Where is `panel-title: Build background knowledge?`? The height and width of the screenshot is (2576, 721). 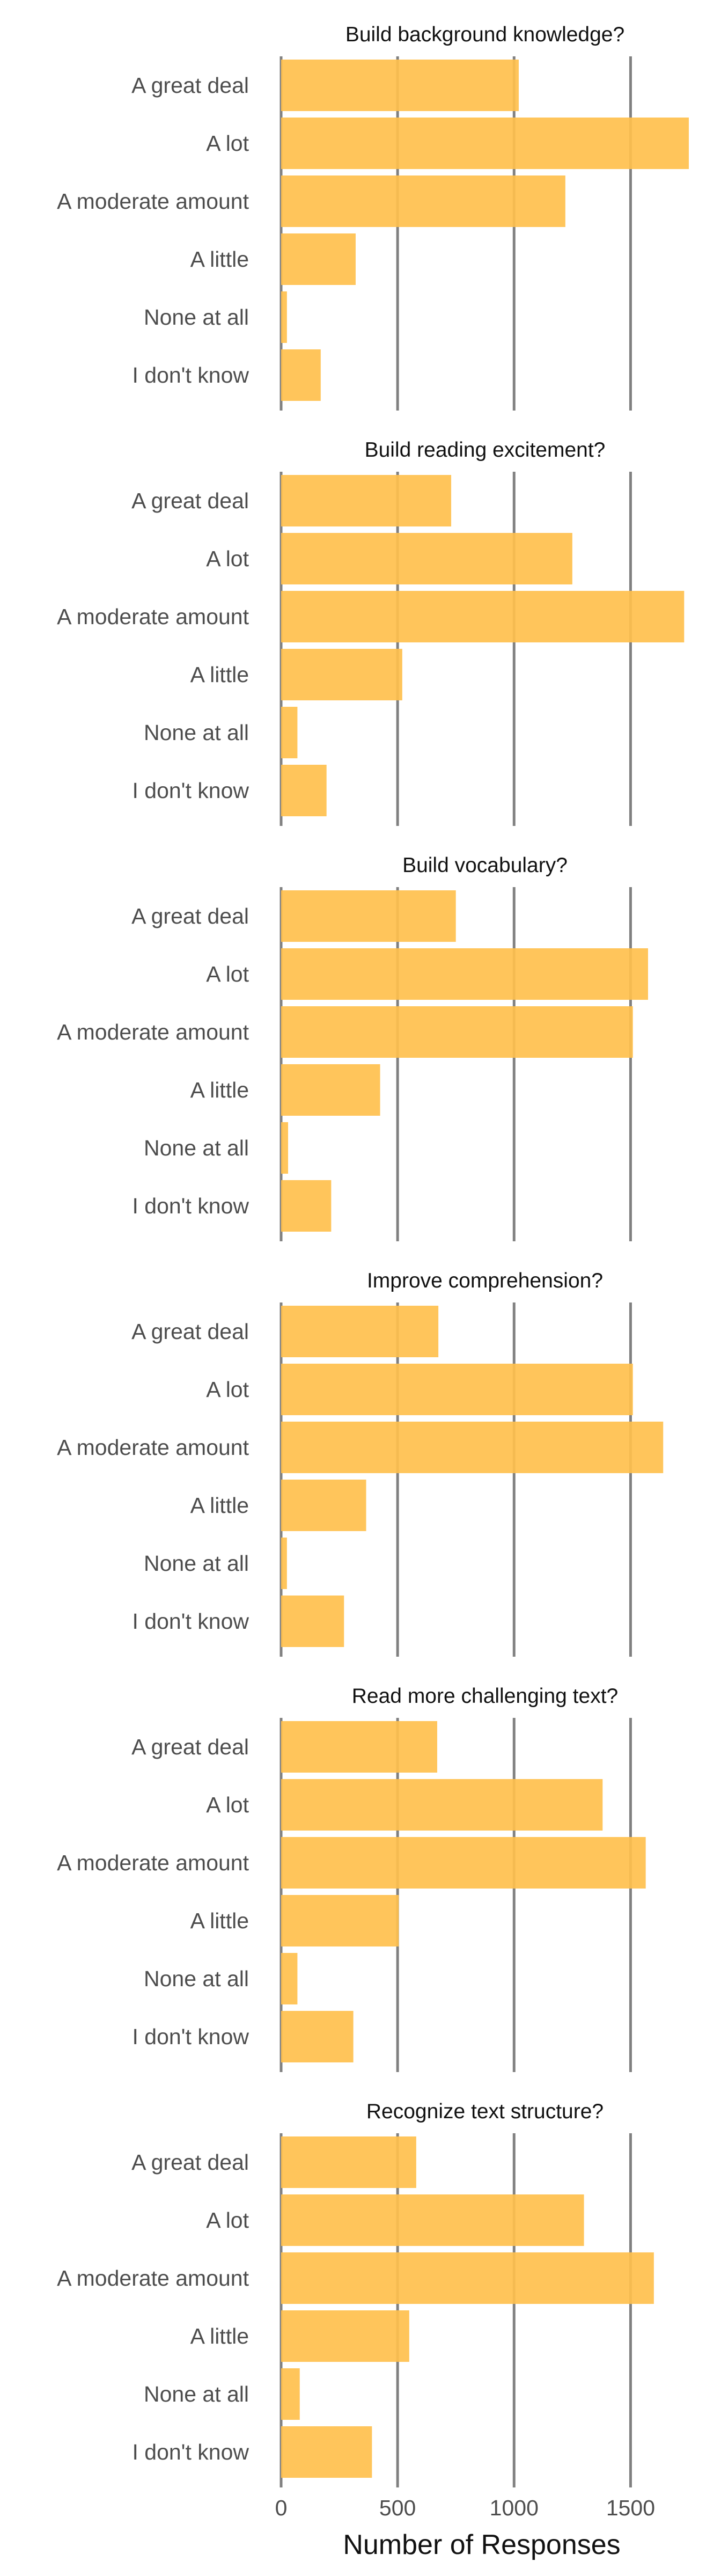 panel-title: Build background knowledge? is located at coordinates (485, 34).